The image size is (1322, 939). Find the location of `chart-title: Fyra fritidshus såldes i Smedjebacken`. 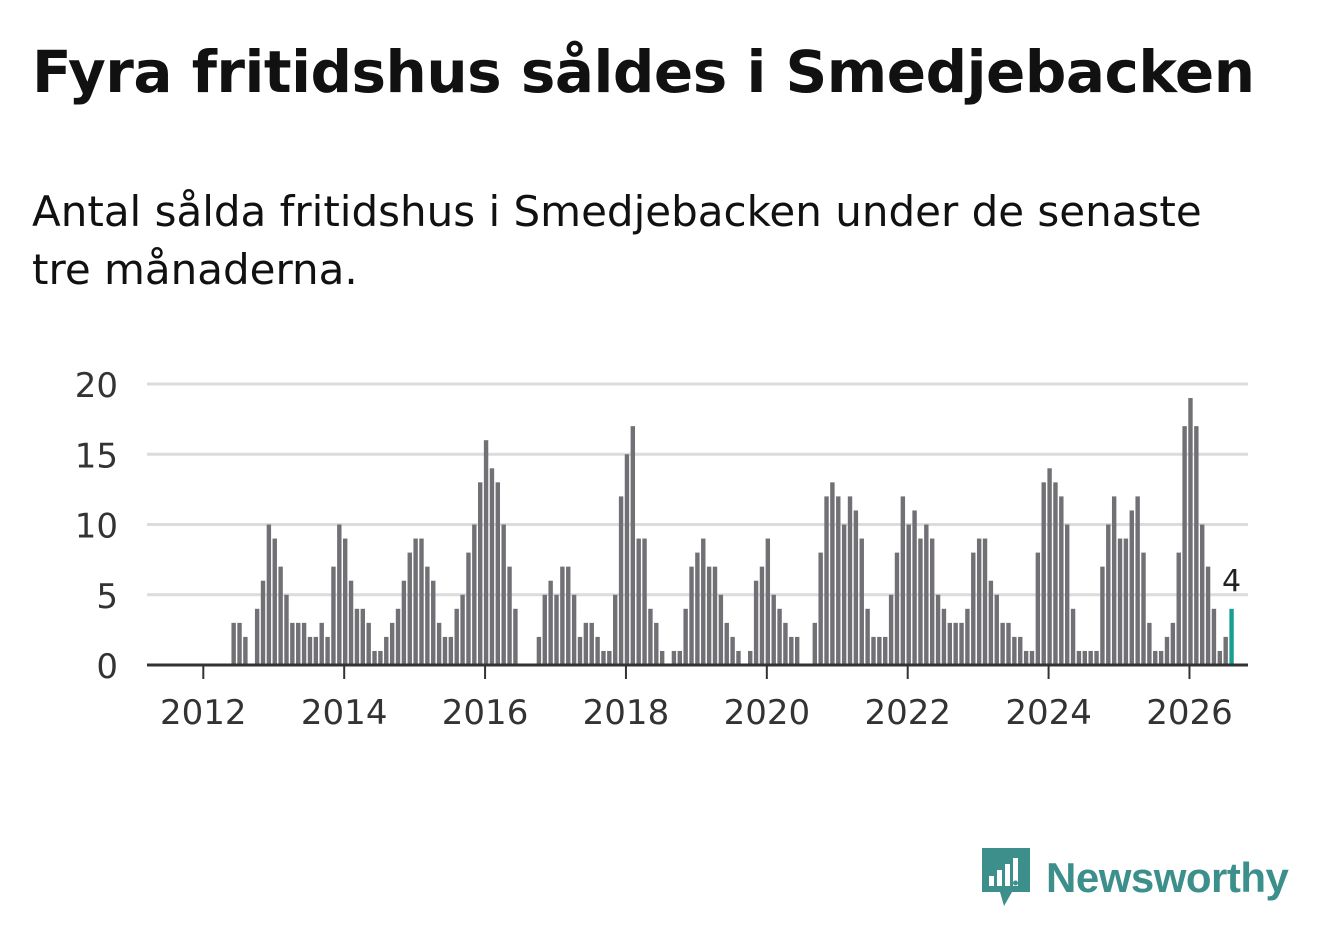

chart-title: Fyra fritidshus såldes i Smedjebacken is located at coordinates (643, 72).